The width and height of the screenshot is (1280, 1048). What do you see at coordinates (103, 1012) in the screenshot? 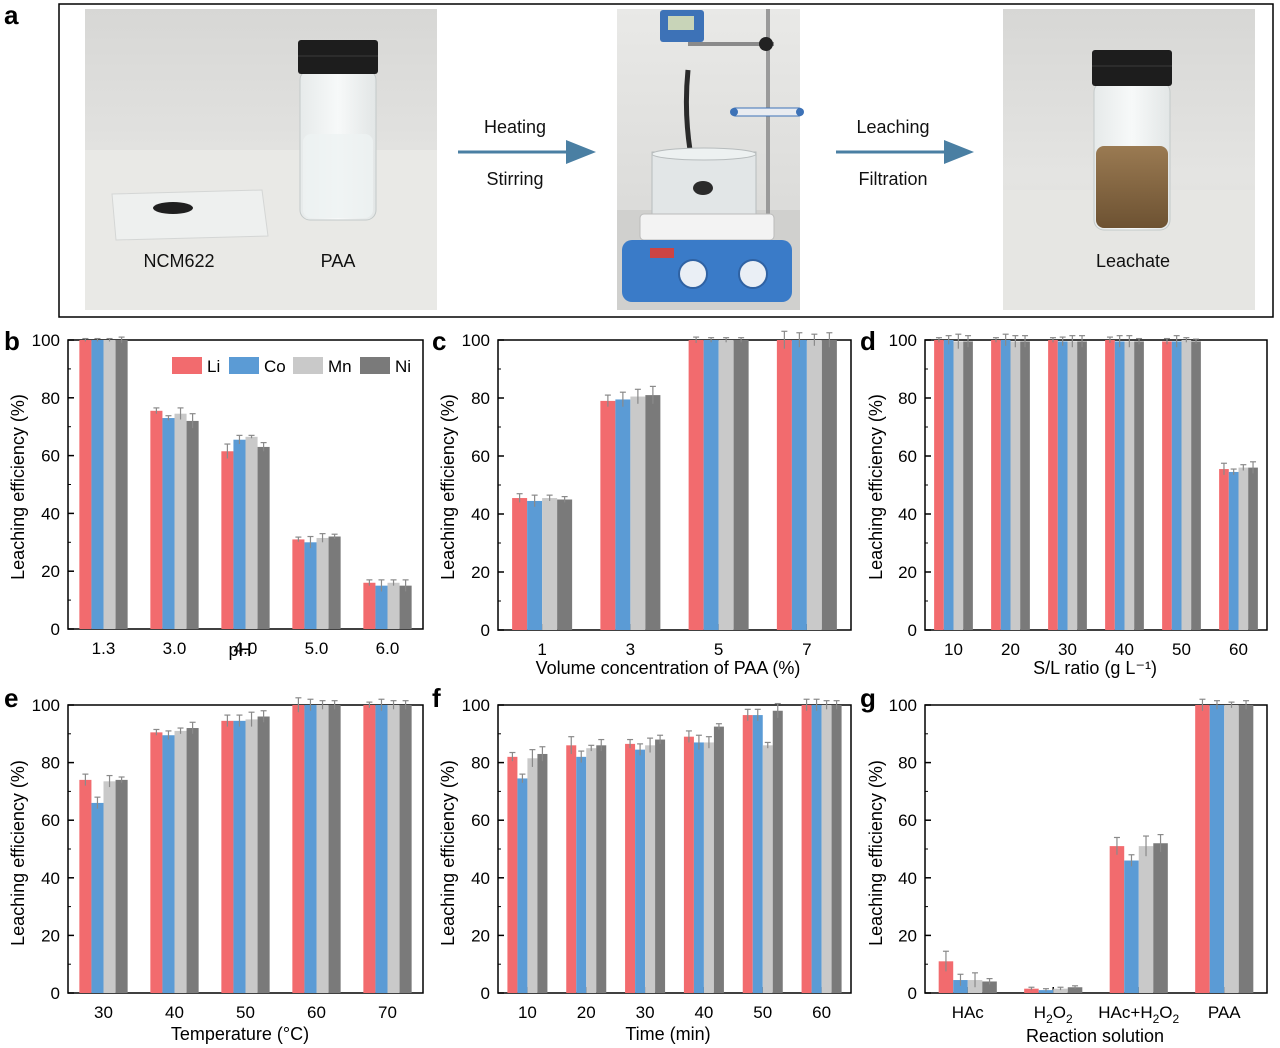
I see `x-tick-label: 30` at bounding box center [103, 1012].